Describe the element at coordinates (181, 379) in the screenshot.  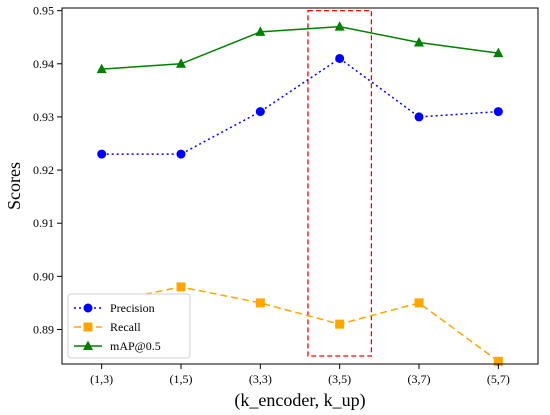
I see `x-tick-label: (1,5)` at that location.